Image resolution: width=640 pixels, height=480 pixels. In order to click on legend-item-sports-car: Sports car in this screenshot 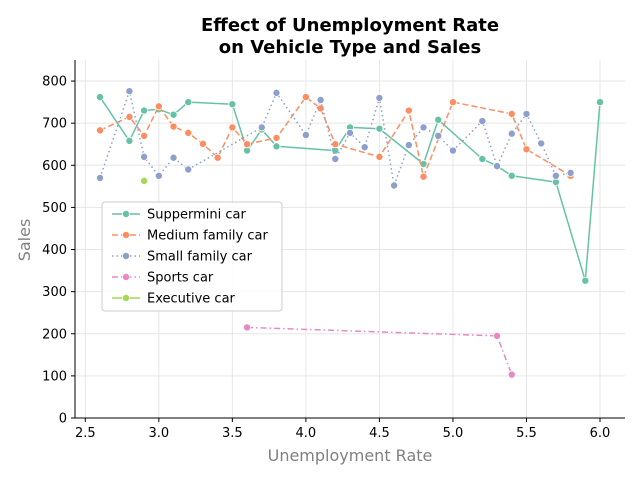, I will do `click(163, 278)`.